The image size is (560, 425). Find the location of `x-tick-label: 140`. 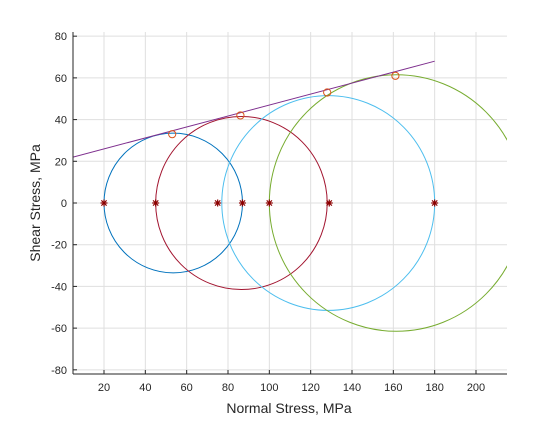

x-tick-label: 140 is located at coordinates (352, 388).